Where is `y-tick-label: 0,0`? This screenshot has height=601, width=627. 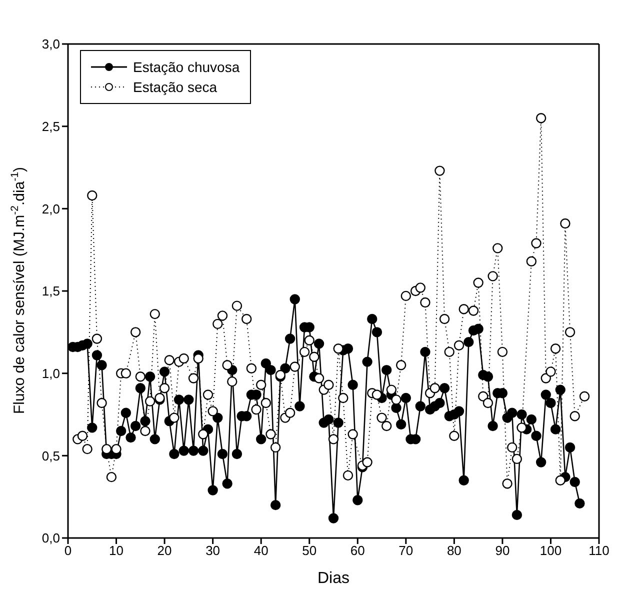
y-tick-label: 0,0 is located at coordinates (51, 538).